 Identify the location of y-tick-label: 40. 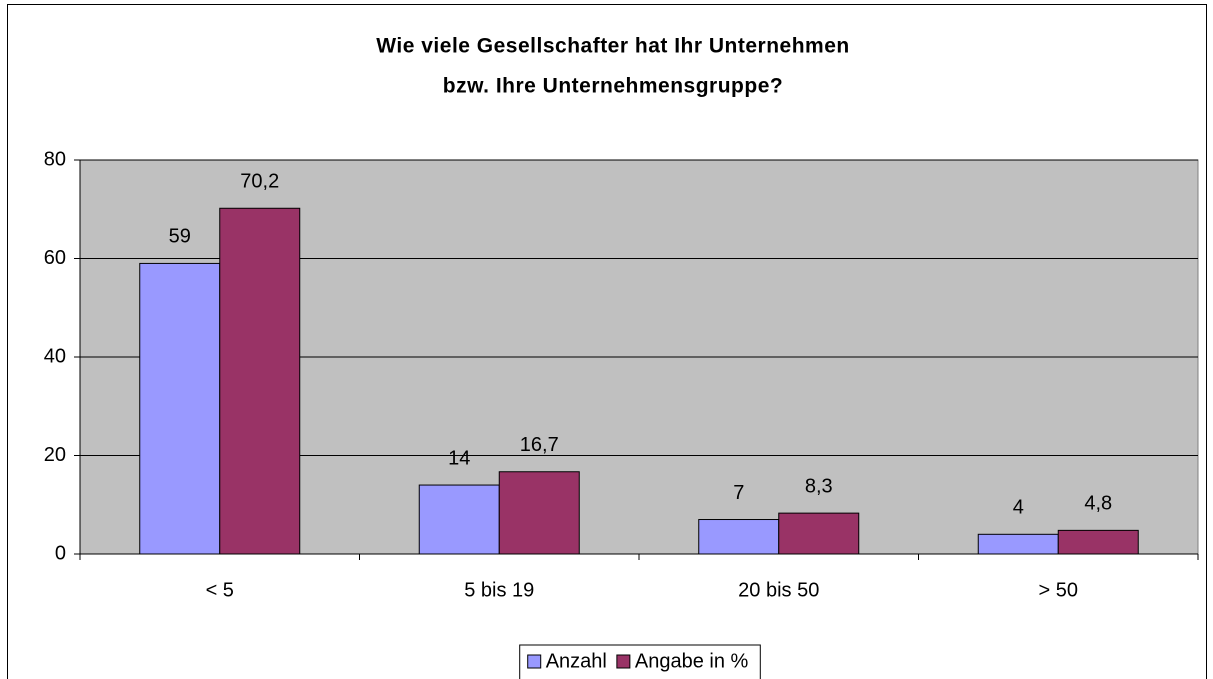
(55, 356).